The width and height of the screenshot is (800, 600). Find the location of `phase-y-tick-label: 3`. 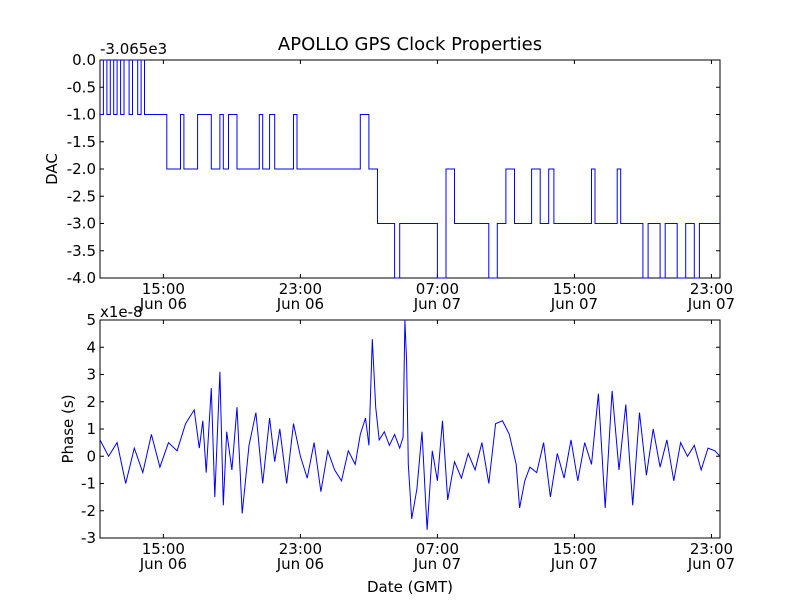

phase-y-tick-label: 3 is located at coordinates (91, 375).